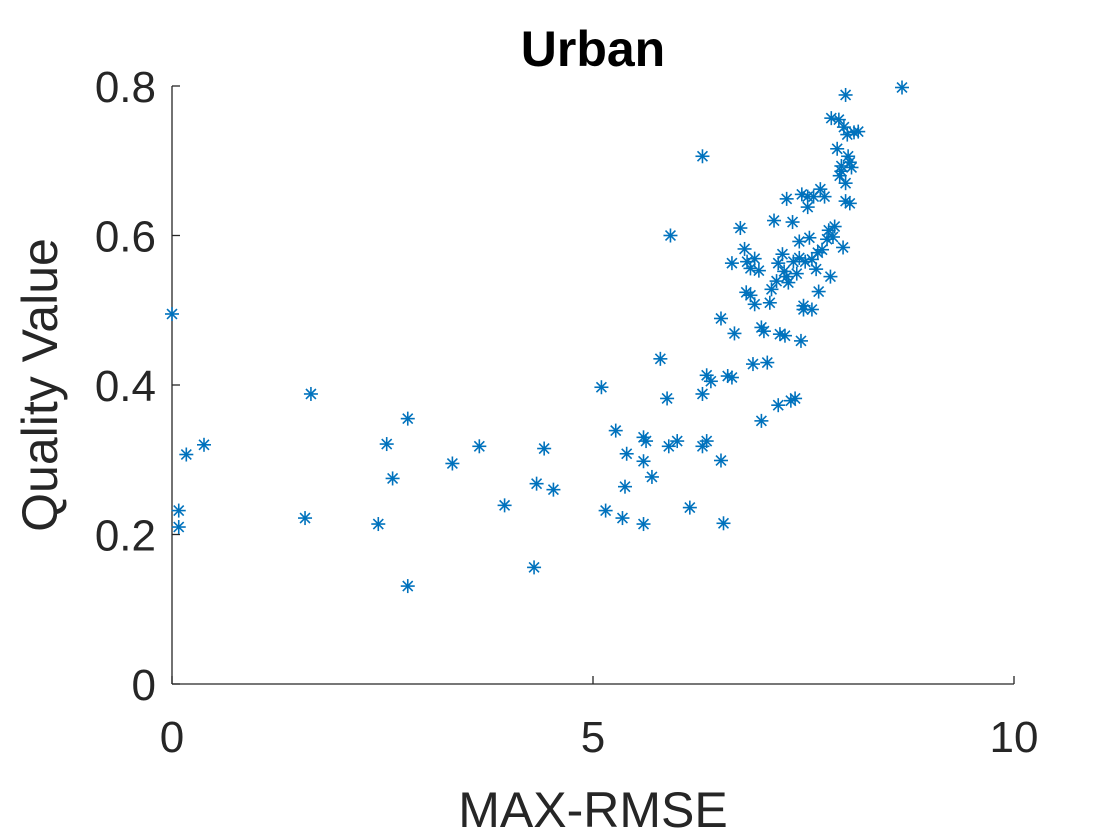 The height and width of the screenshot is (840, 1120). Describe the element at coordinates (125, 87) in the screenshot. I see `y-tick-label: 0.8` at that location.